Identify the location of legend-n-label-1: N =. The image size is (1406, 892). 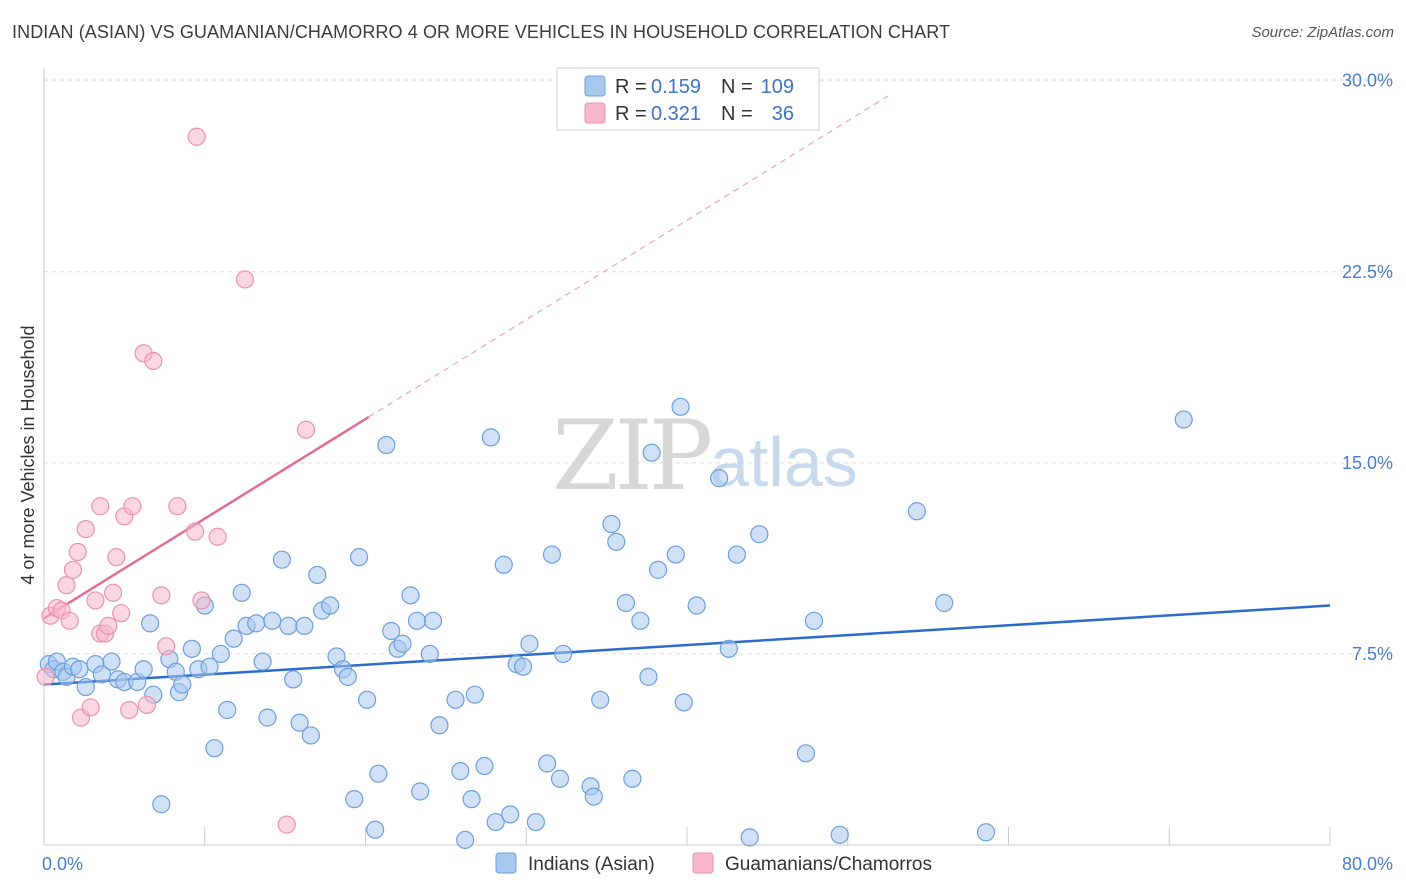
(737, 87).